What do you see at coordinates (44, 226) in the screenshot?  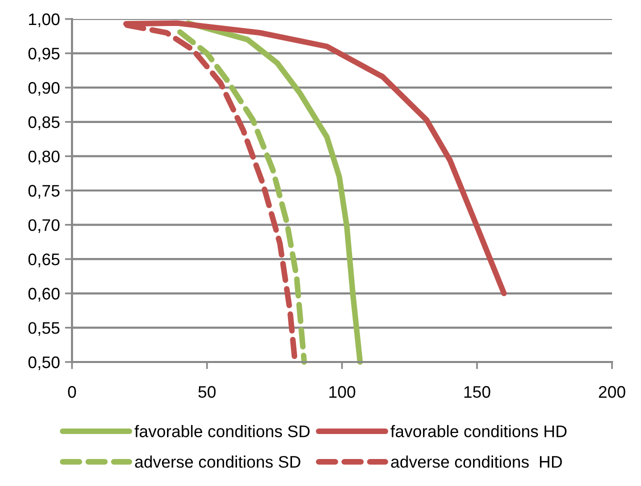 I see `y-tick-label: 0,70` at bounding box center [44, 226].